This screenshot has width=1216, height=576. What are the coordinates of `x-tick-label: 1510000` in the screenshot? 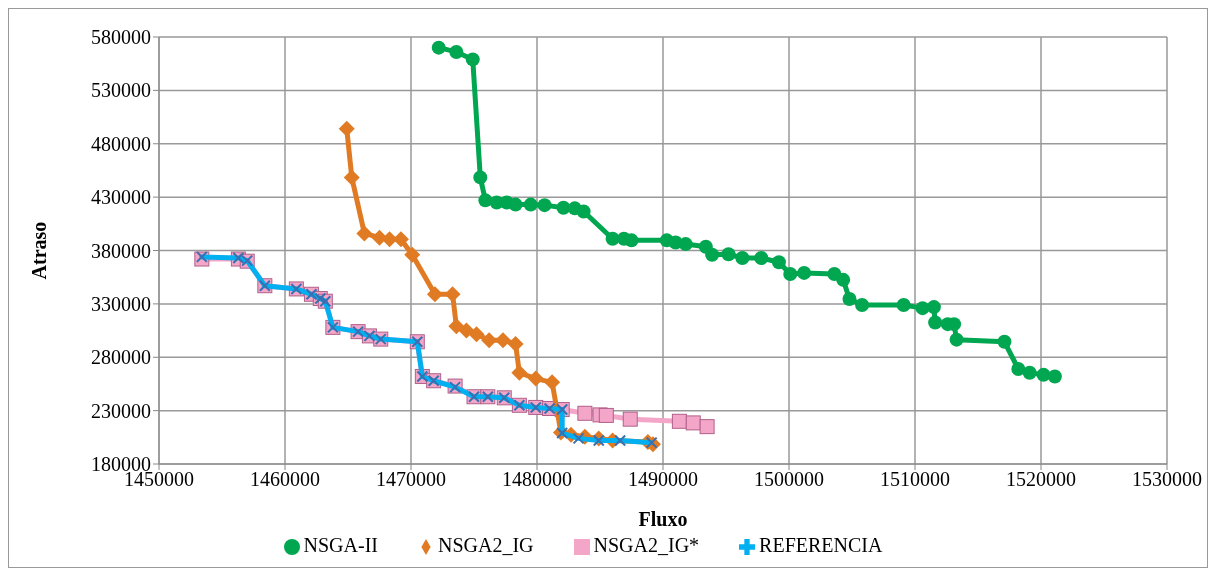 It's located at (915, 479).